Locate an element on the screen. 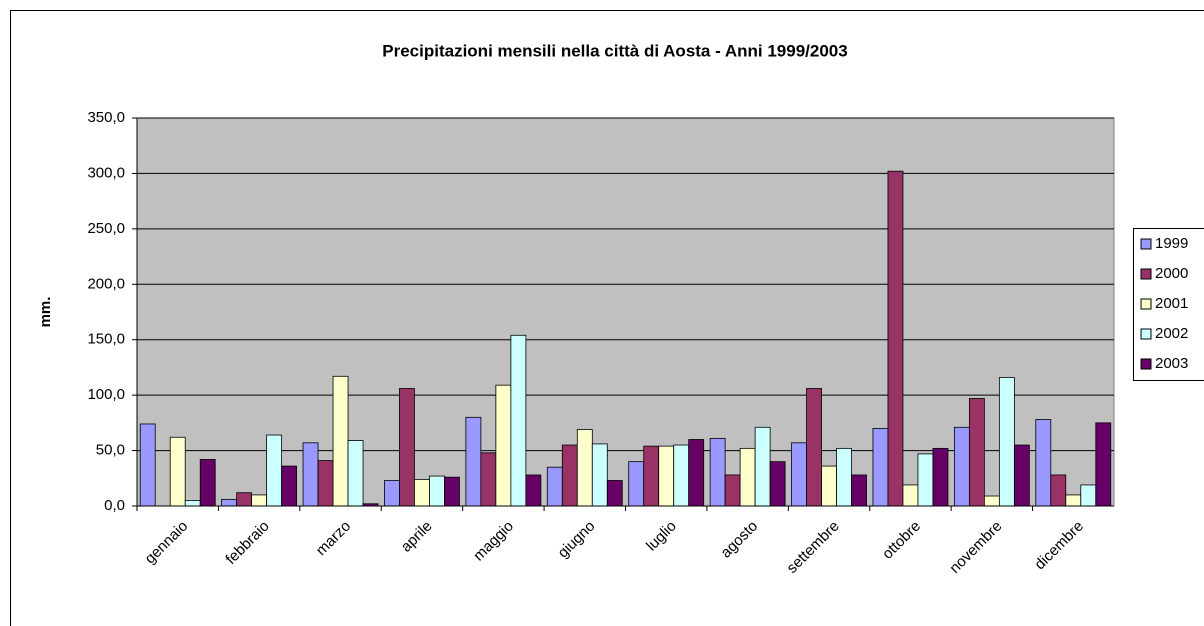  y-tick-label: 150,0 is located at coordinates (106, 339).